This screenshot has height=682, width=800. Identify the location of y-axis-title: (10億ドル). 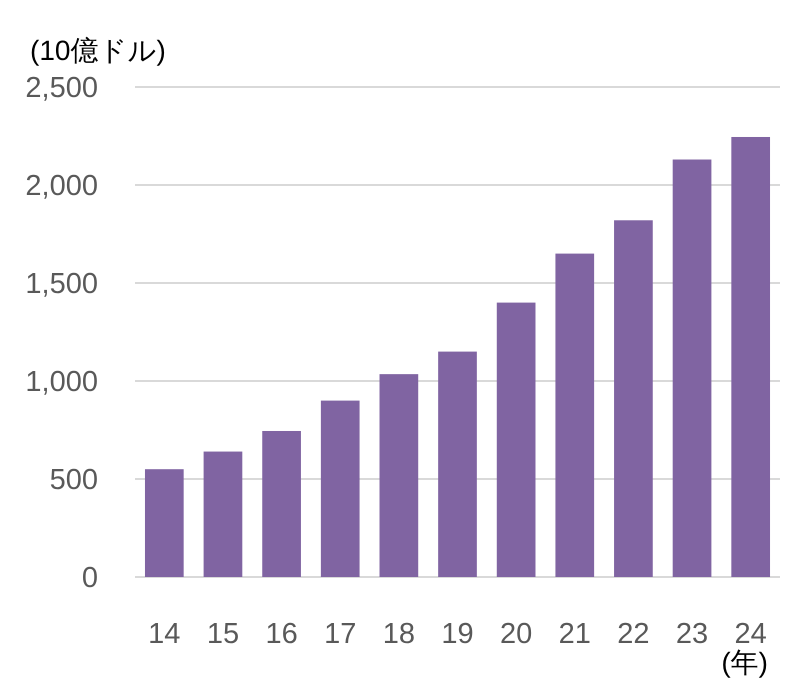
(98, 50).